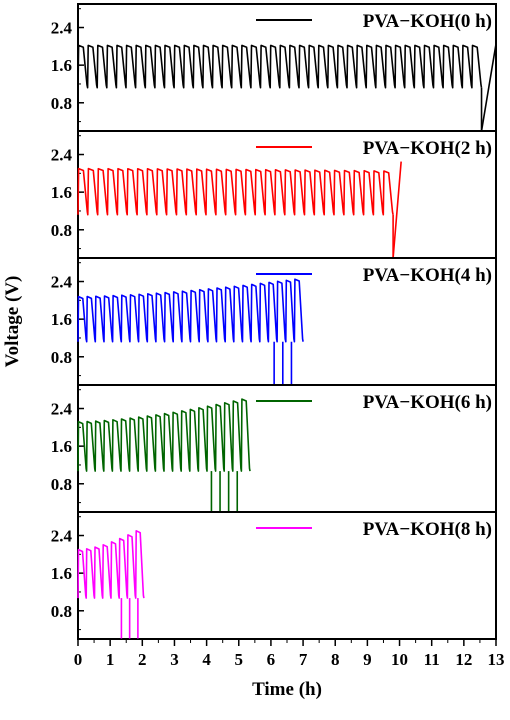 The width and height of the screenshot is (510, 720). Describe the element at coordinates (427, 148) in the screenshot. I see `legend-label: PVA−KOH(2 h)` at that location.